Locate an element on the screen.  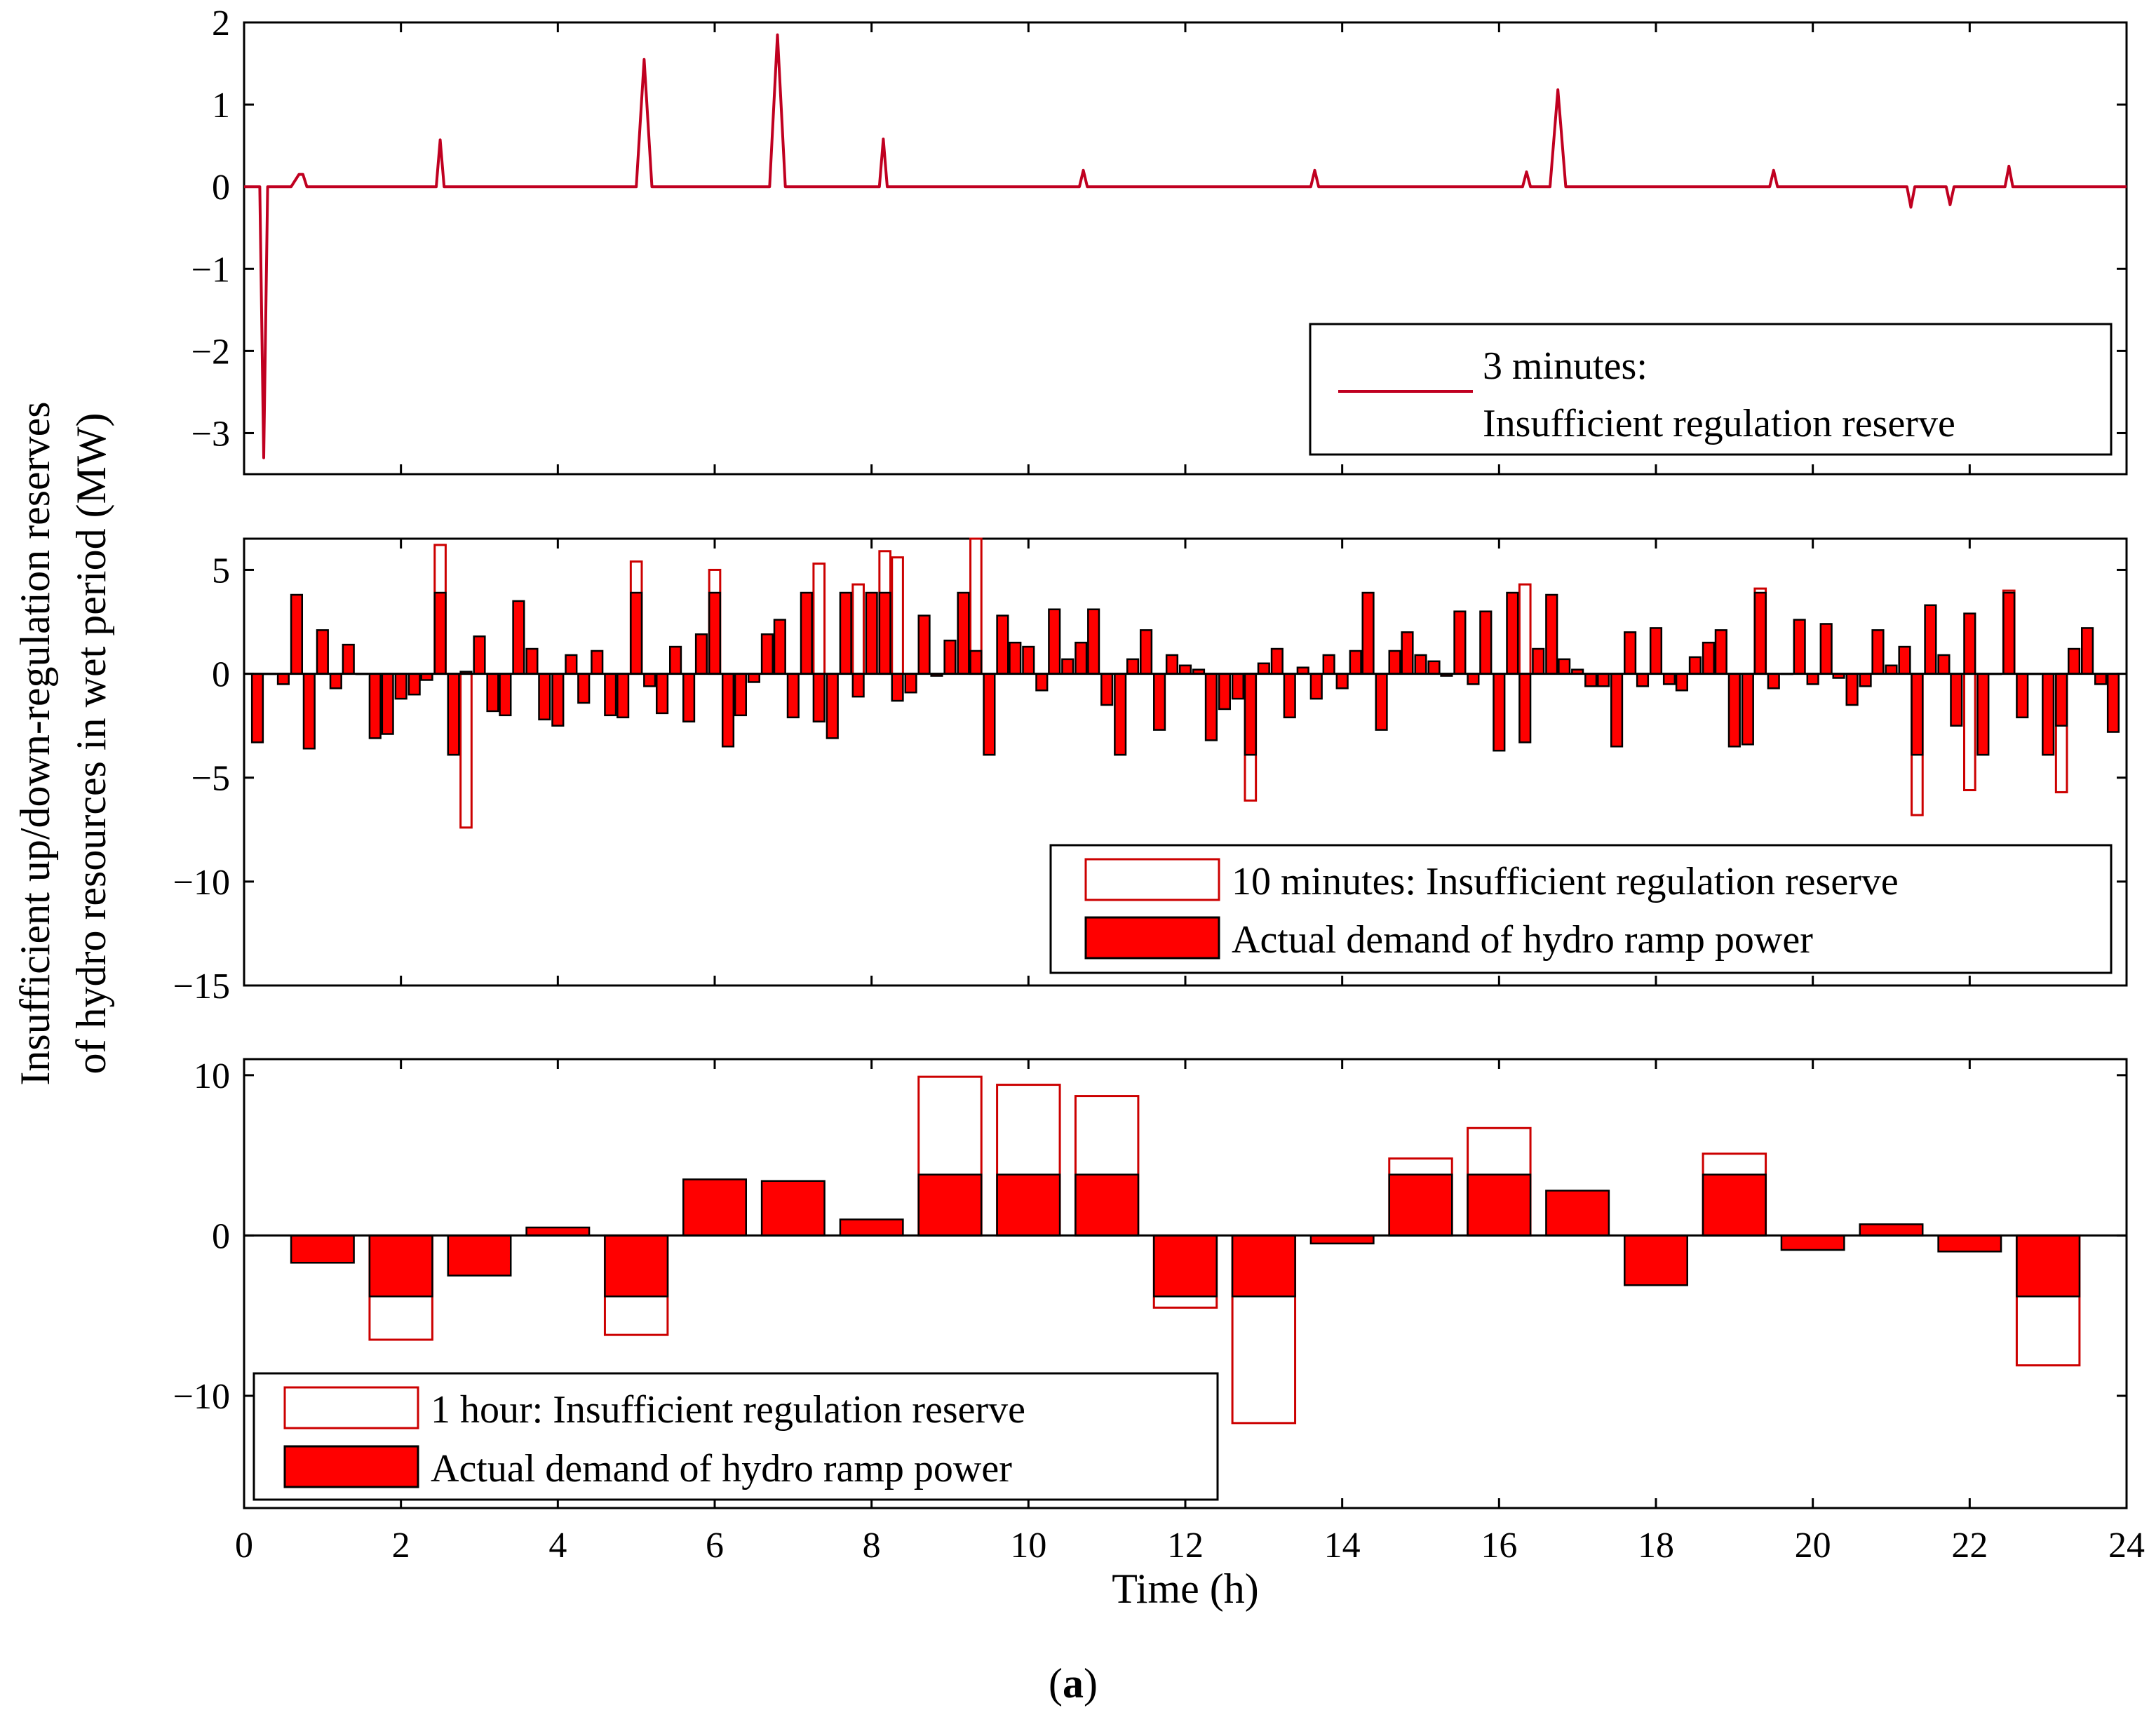
legend-swatch-filled is located at coordinates (351, 1466).